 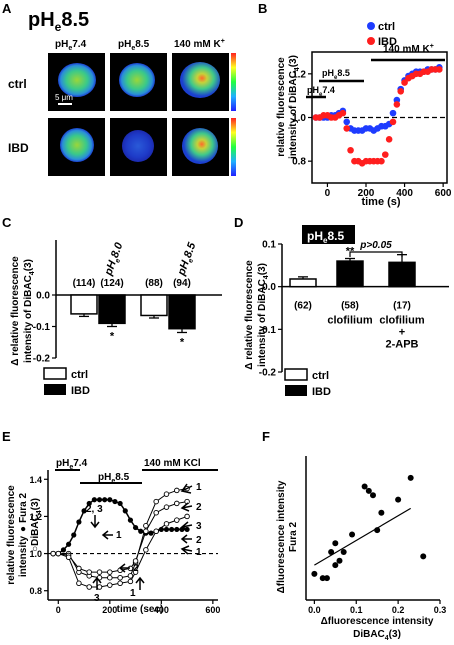 What do you see at coordinates (268, 373) in the screenshot?
I see `y-tick-label: -0.2` at bounding box center [268, 373].